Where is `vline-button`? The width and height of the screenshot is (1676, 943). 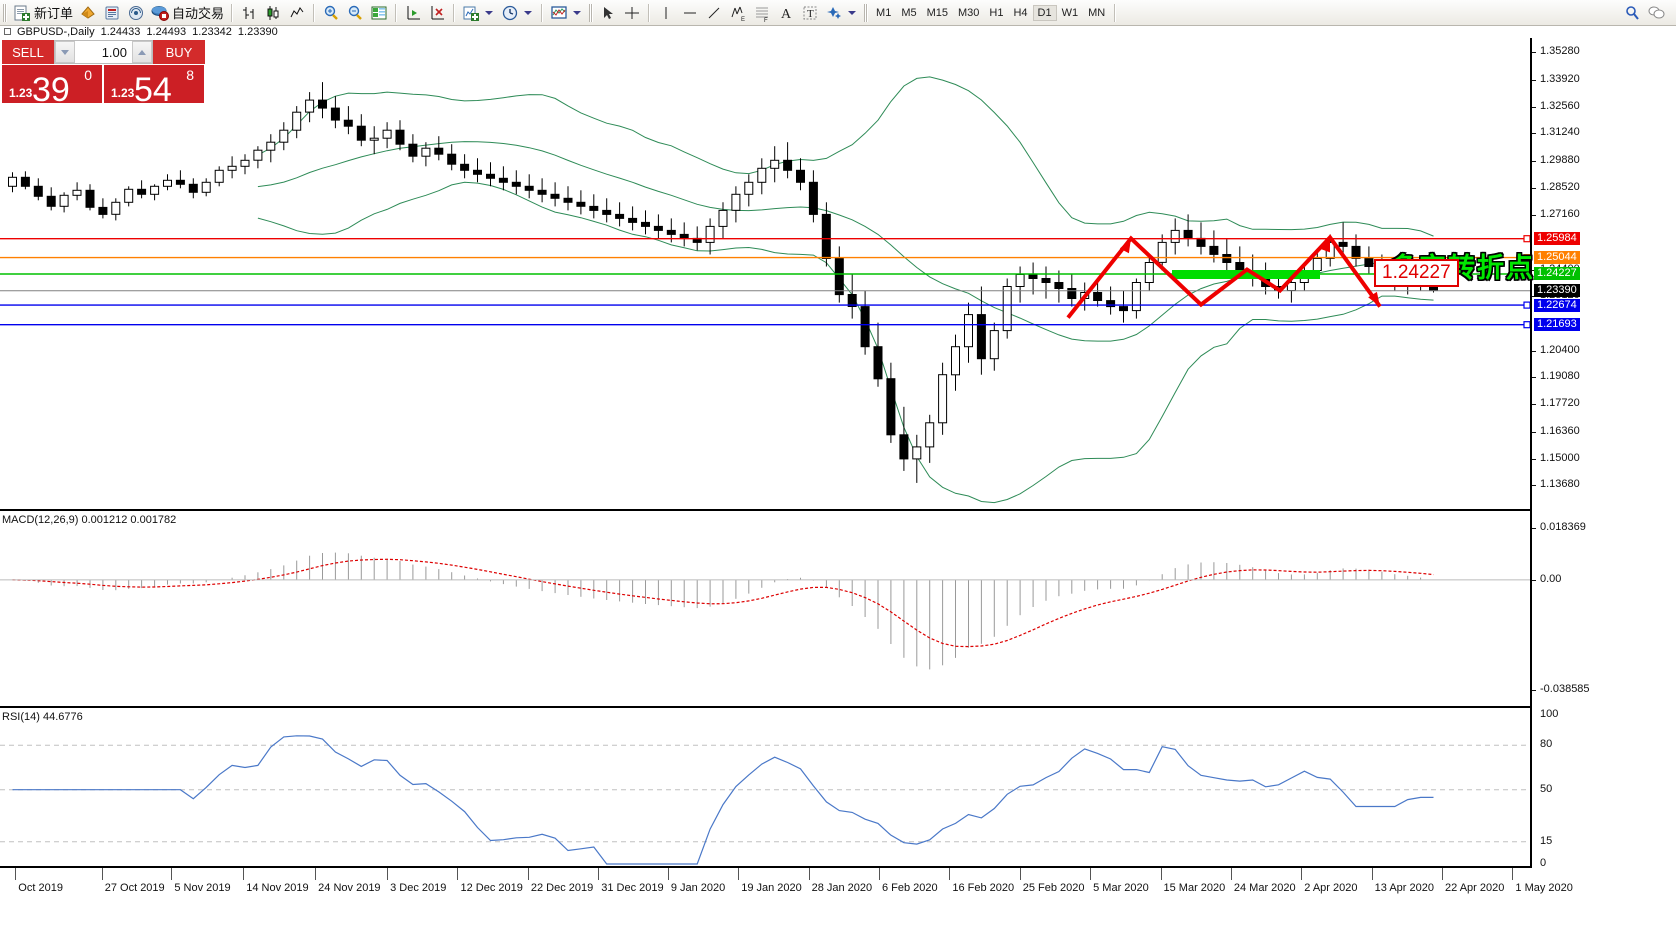
vline-button is located at coordinates (666, 12).